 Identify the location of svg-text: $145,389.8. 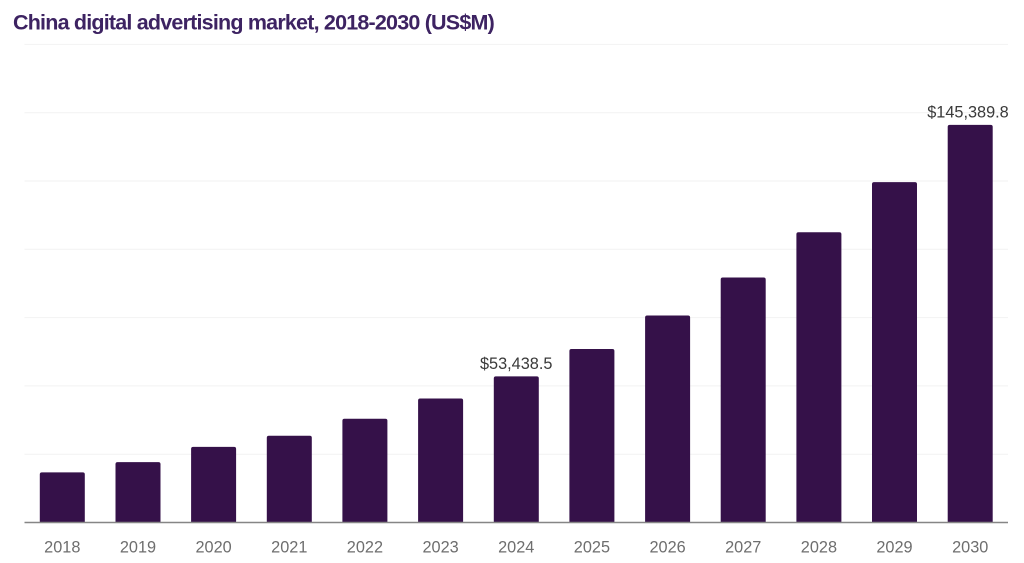
(968, 112).